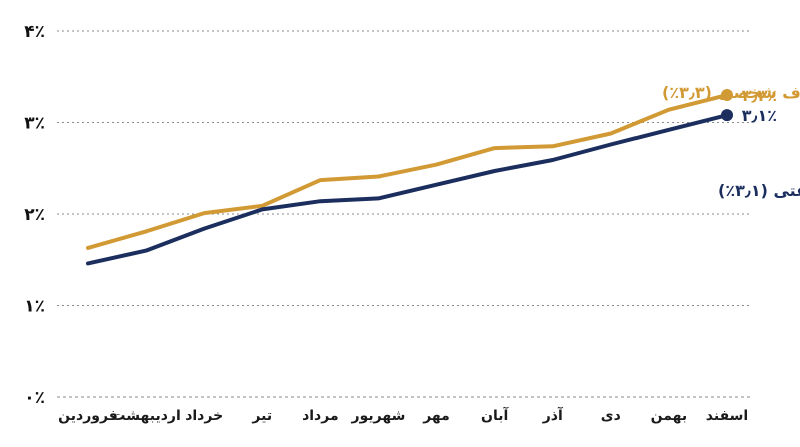  I want to click on end-value-pce-inflation: ۳٫۳٪, so click(759, 95).